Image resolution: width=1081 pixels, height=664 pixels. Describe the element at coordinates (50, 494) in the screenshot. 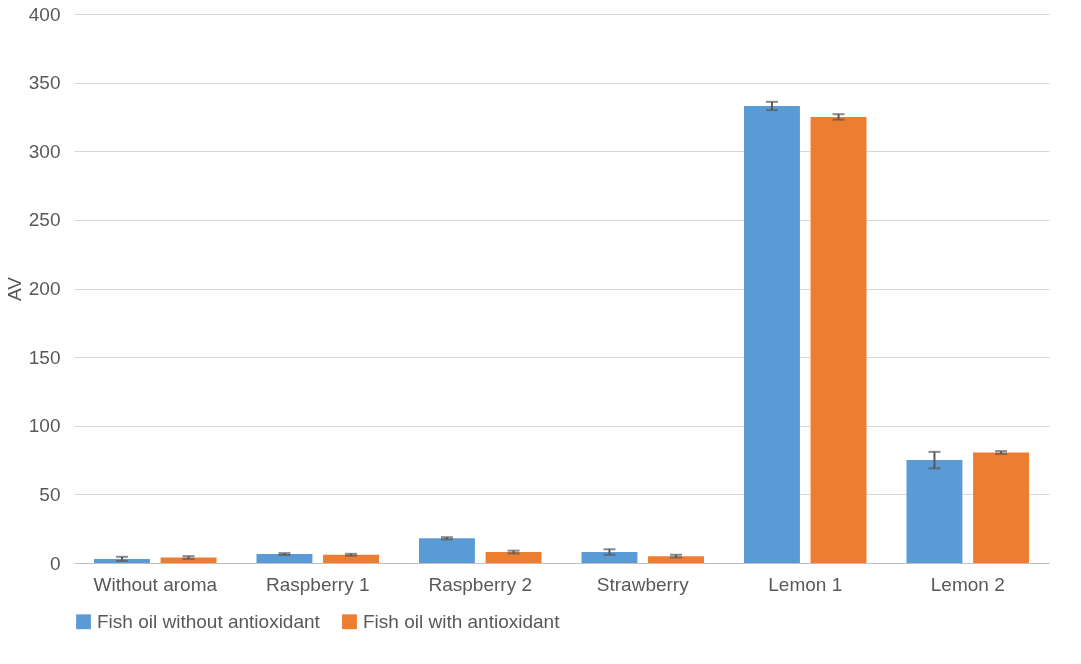

I see `y-tick-label: 50` at that location.